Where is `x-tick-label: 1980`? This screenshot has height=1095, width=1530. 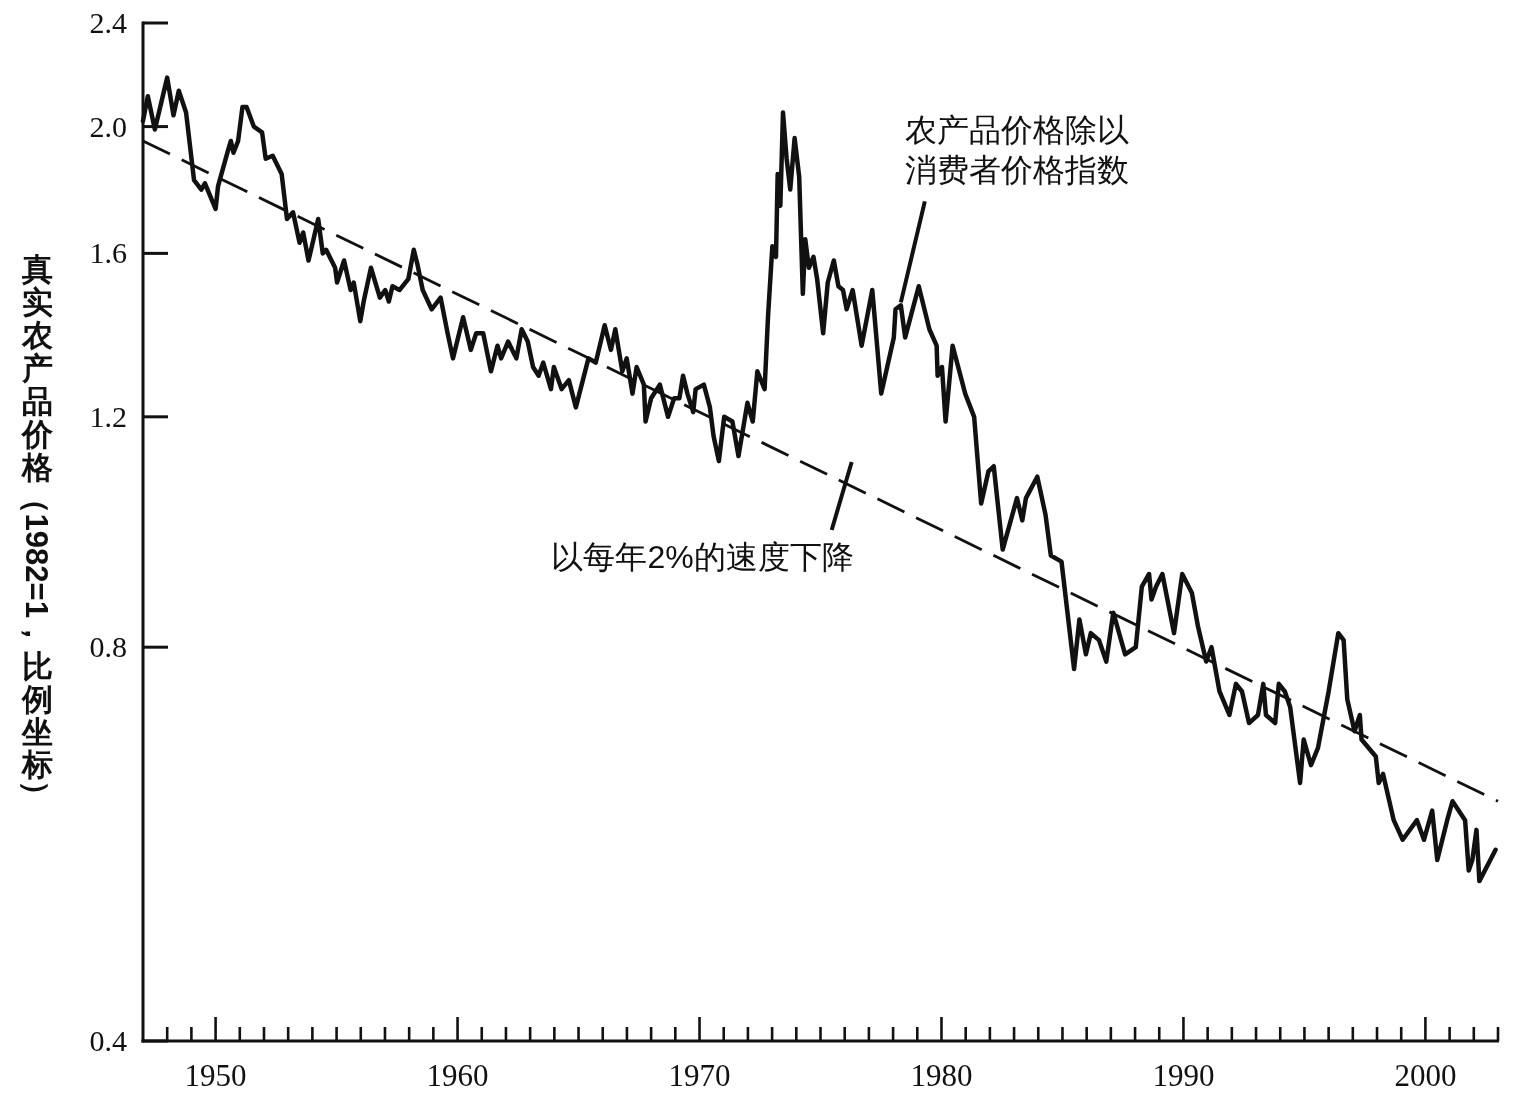 x-tick-label: 1980 is located at coordinates (941, 1075).